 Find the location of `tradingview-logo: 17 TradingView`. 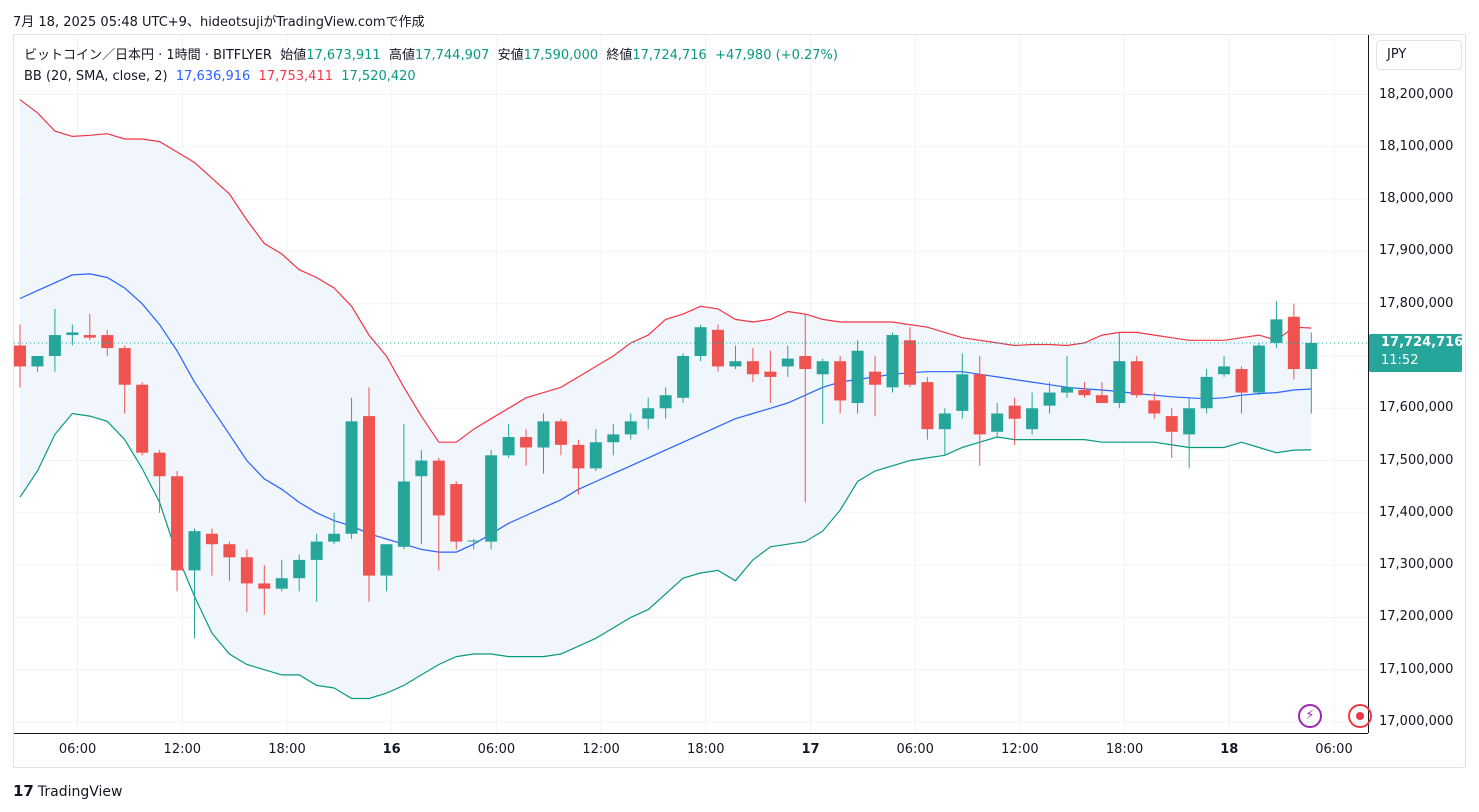

tradingview-logo: 17 TradingView is located at coordinates (67, 791).